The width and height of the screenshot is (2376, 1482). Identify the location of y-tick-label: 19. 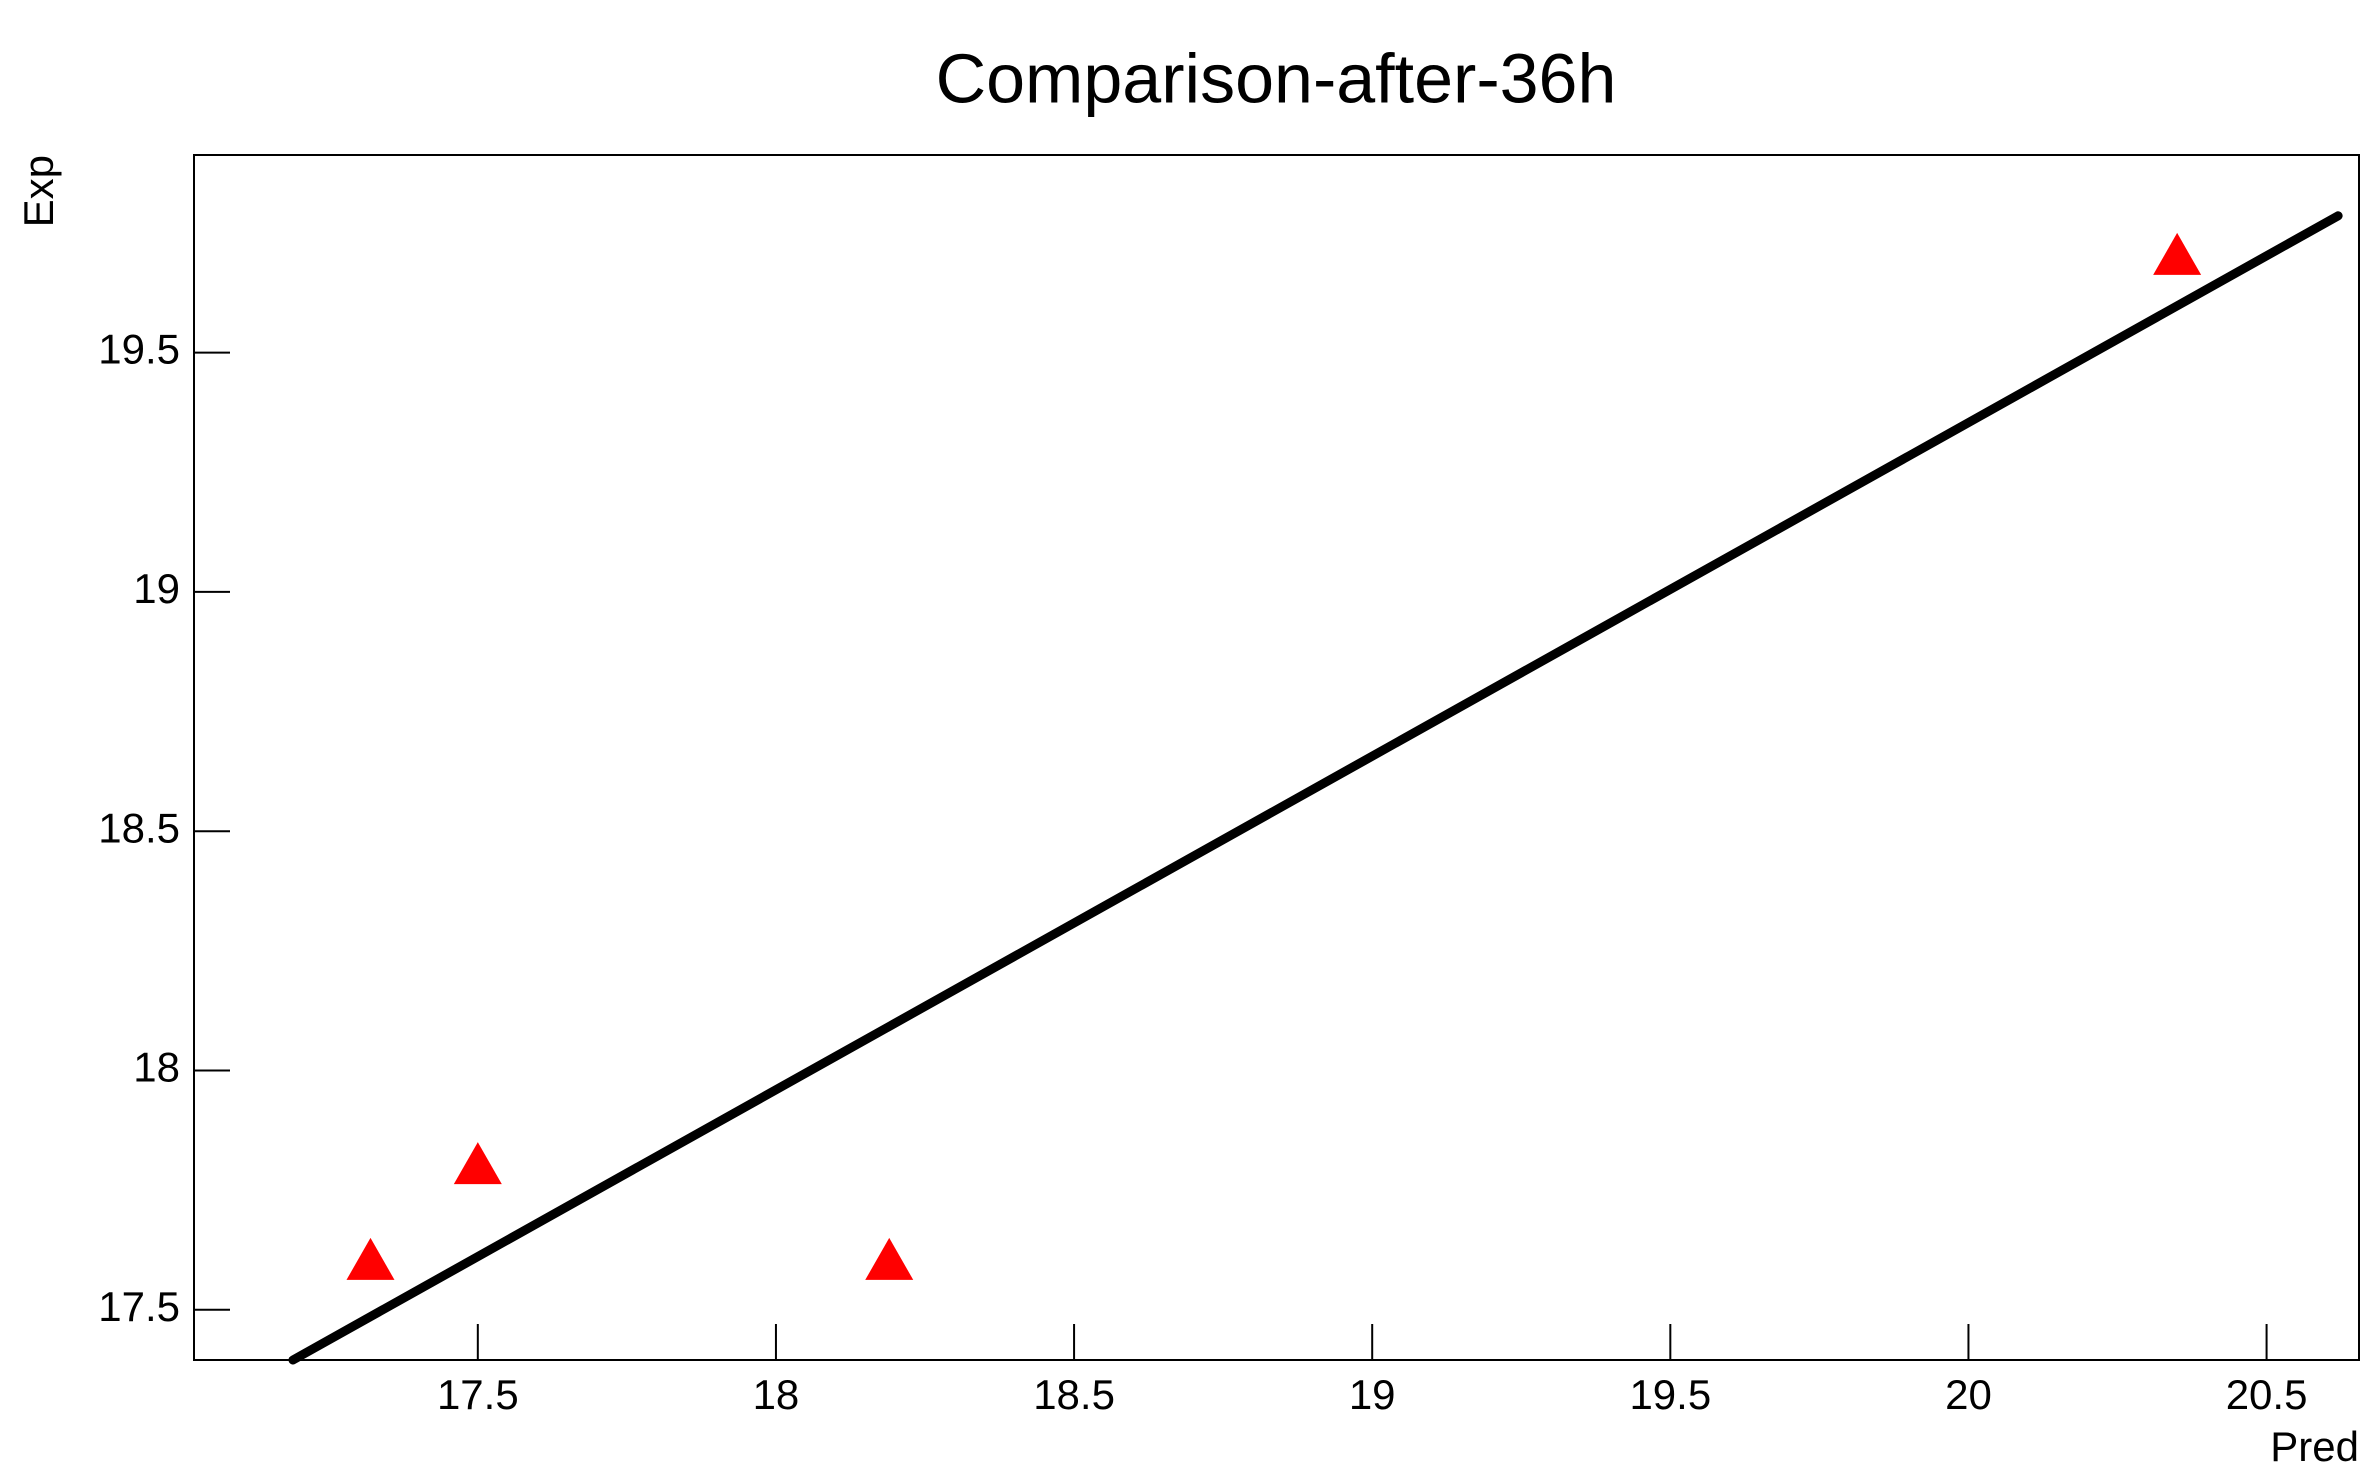
(156, 588).